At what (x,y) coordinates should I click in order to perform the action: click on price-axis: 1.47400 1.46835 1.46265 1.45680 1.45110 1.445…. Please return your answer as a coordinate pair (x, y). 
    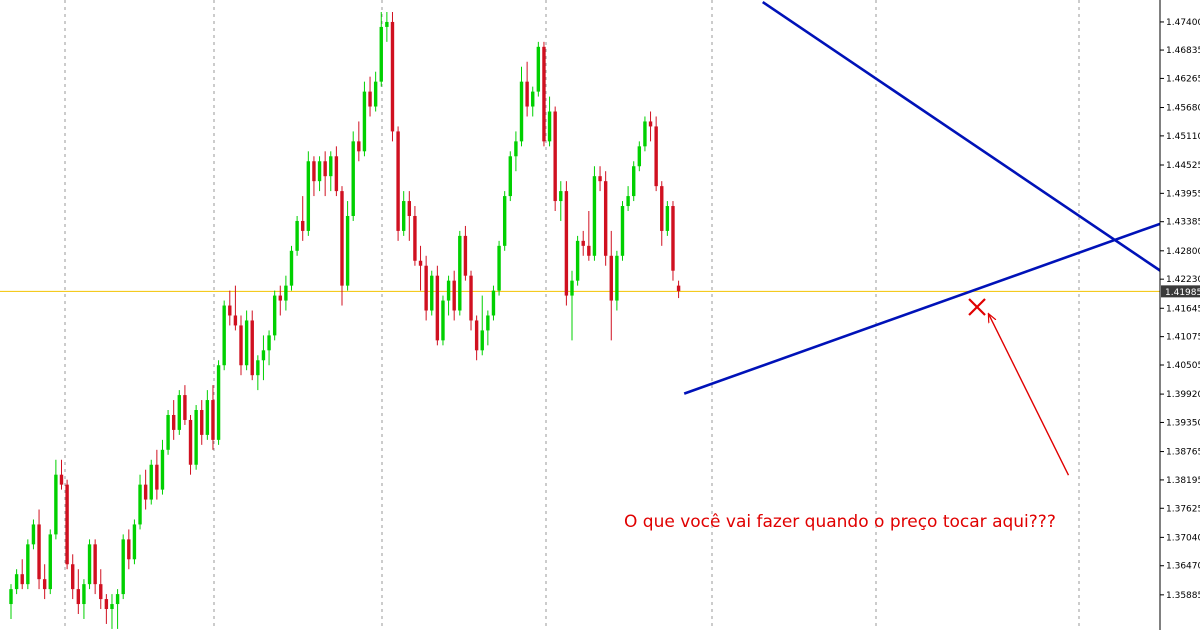
    Looking at the image, I should click on (1179, 315).